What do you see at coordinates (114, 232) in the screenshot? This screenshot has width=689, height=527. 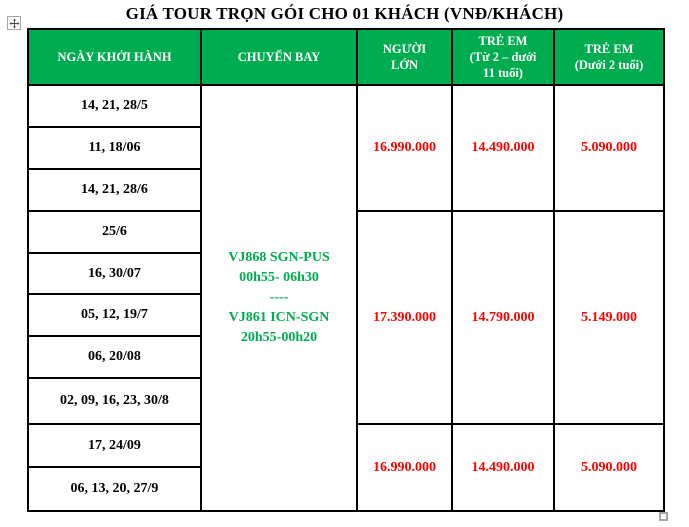 I see `departure-date-cell: 25/6` at bounding box center [114, 232].